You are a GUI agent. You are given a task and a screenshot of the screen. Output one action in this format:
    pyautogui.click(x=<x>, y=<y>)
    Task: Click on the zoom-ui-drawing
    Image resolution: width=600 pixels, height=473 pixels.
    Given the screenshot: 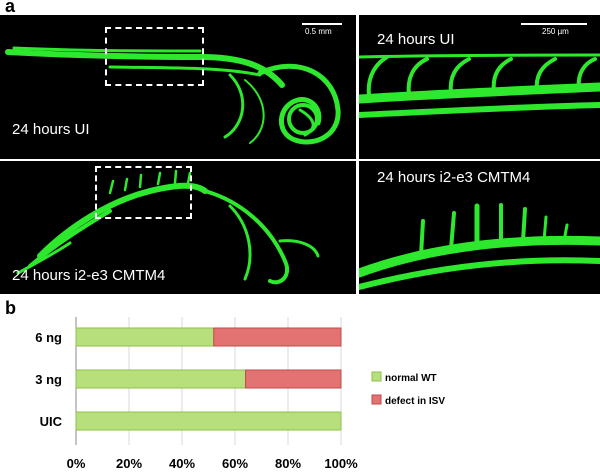 What is the action you would take?
    pyautogui.click(x=479, y=85)
    